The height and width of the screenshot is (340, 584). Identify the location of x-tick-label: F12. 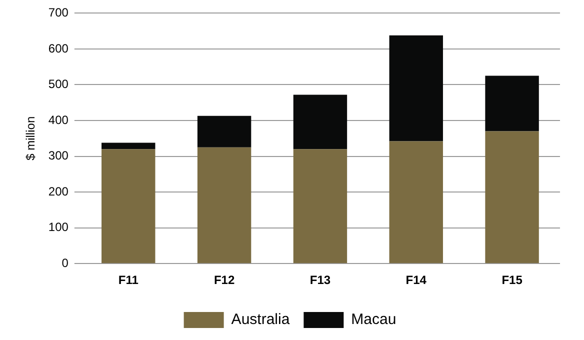
(224, 280).